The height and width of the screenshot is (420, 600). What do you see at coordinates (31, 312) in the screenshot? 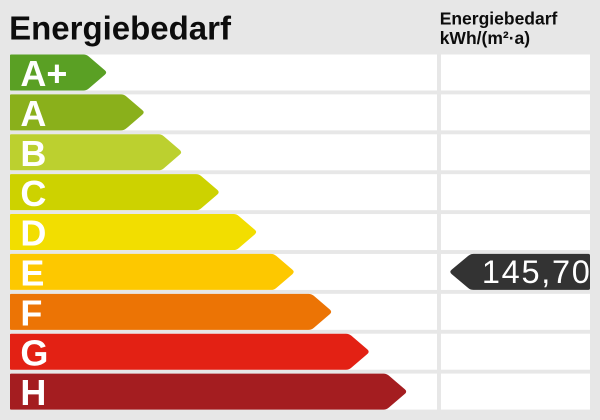
I see `svg-text: F` at bounding box center [31, 312].